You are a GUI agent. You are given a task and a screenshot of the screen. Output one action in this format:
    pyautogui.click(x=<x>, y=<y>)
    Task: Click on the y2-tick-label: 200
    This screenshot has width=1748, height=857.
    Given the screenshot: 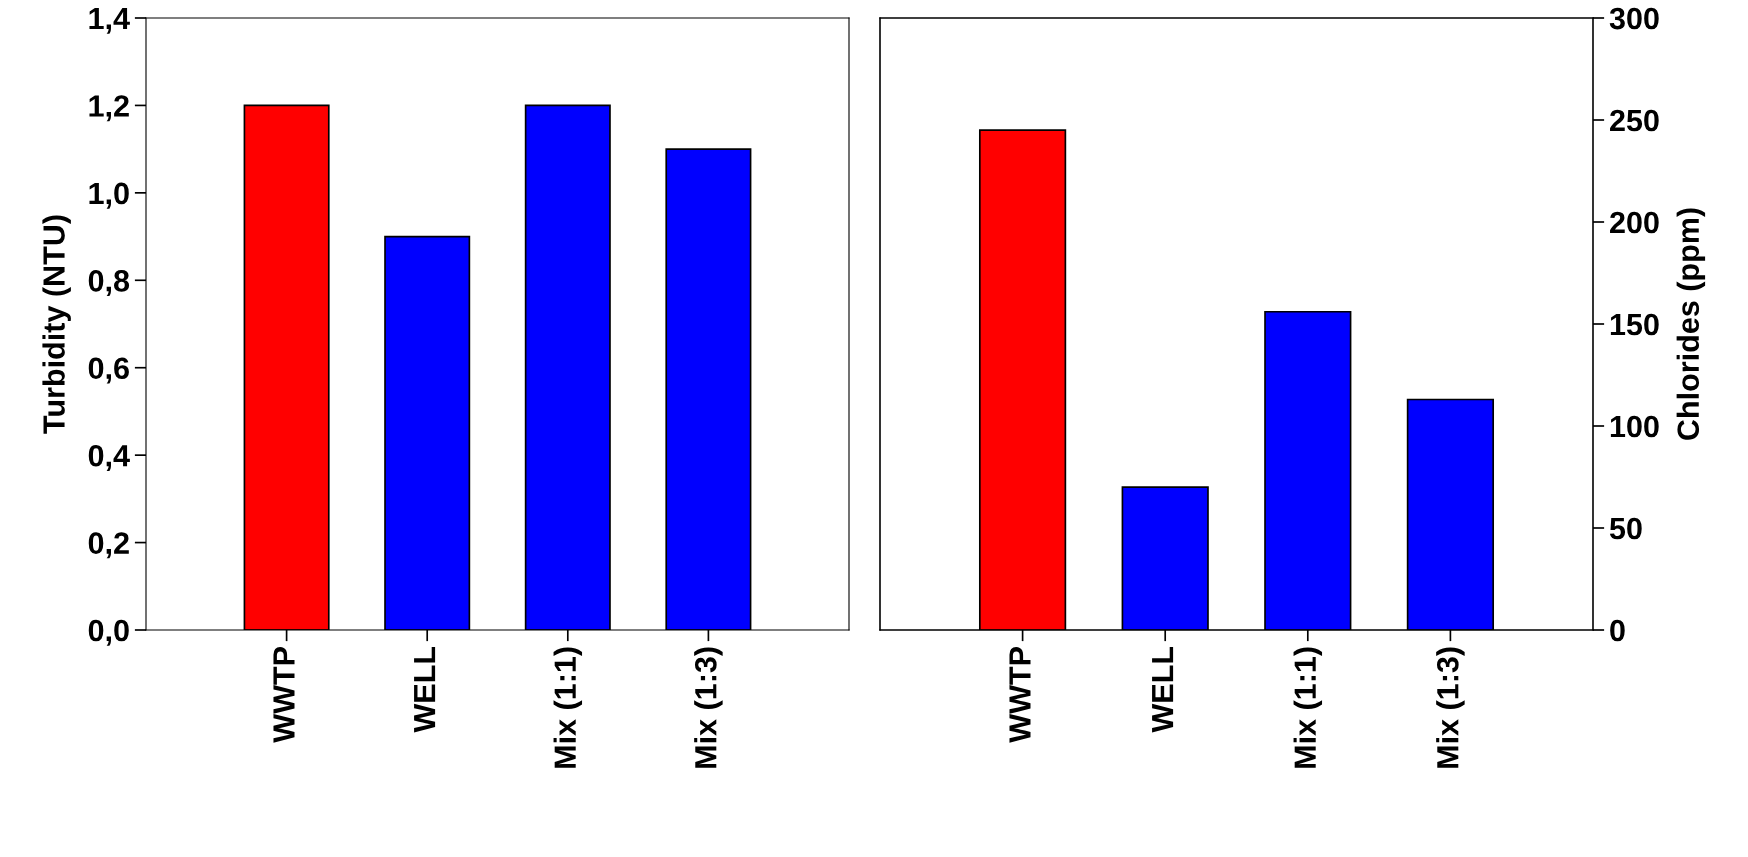 What is the action you would take?
    pyautogui.click(x=1634, y=222)
    